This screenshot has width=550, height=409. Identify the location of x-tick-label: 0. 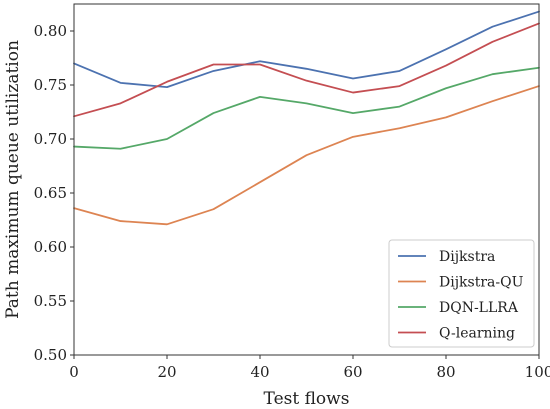
(74, 372).